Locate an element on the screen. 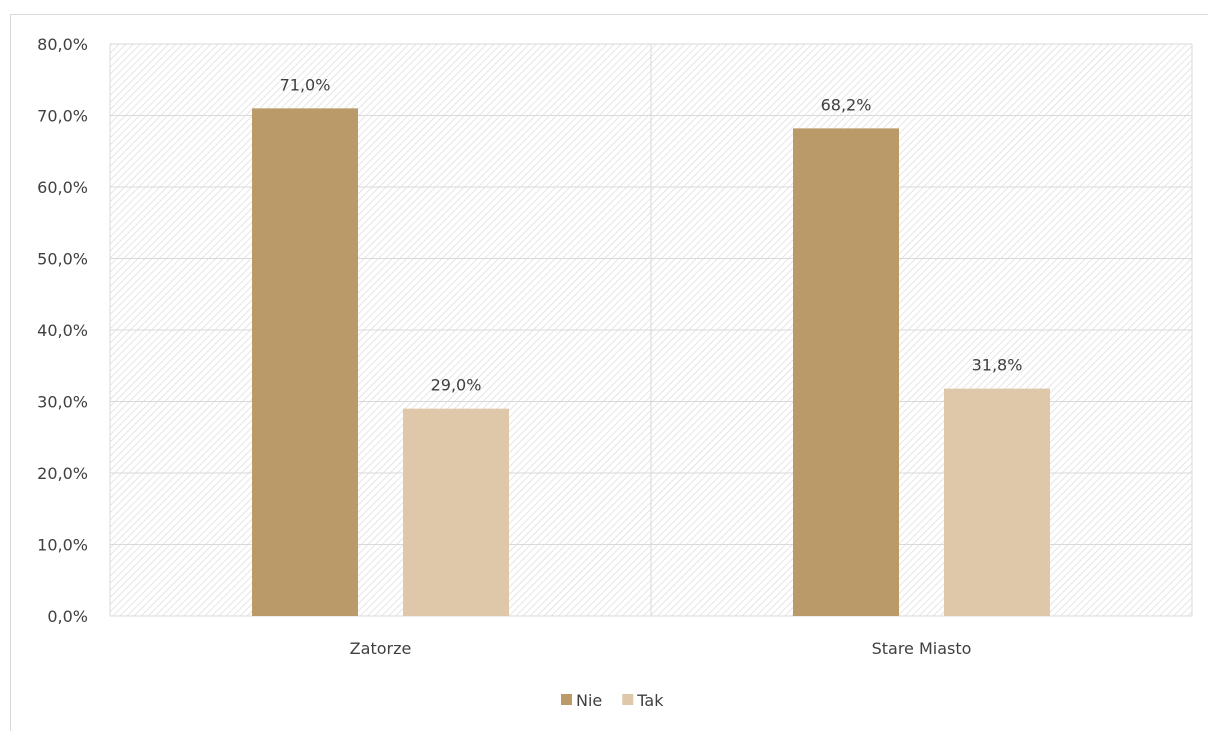 Image resolution: width=1208 pixels, height=731 pixels. y-tick-label: 30,0% is located at coordinates (62, 402).